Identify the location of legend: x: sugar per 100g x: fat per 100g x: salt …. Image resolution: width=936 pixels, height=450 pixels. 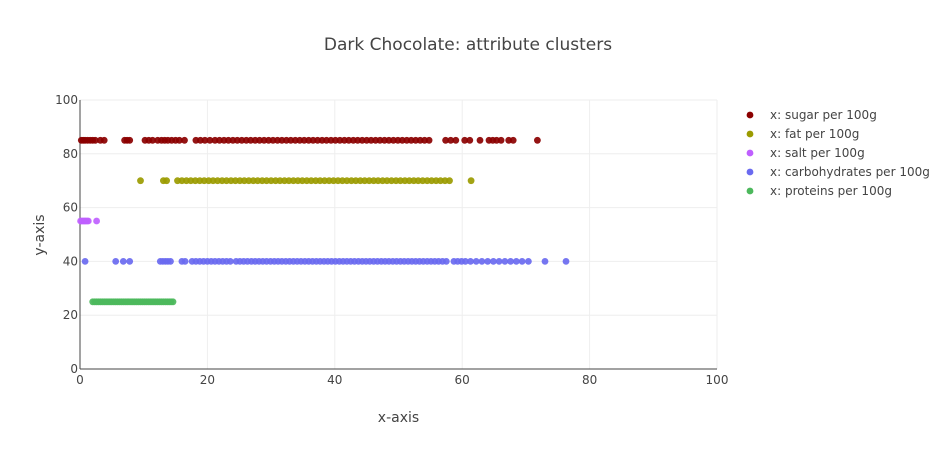
(838, 153).